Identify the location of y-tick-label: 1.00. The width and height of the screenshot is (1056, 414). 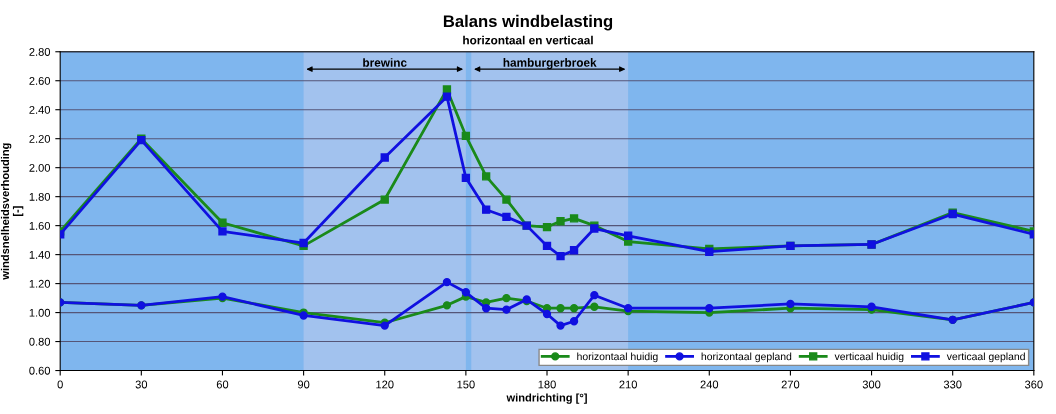
(40, 312).